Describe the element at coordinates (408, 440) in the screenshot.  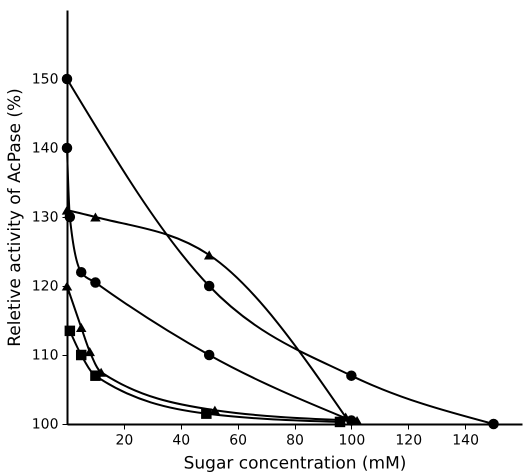
I see `x-tick-label: 120` at that location.